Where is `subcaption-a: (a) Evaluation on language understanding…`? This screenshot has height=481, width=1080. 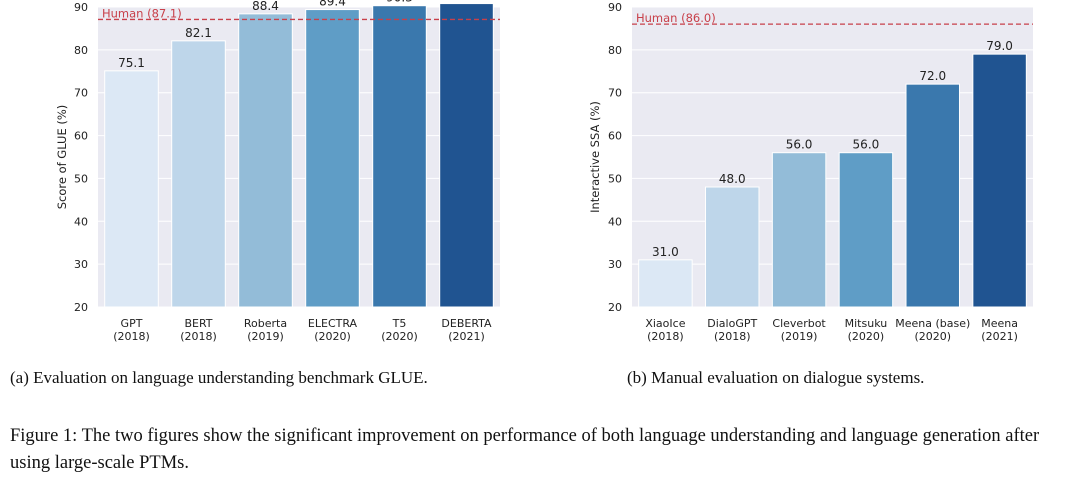
subcaption-a: (a) Evaluation on language understanding… is located at coordinates (219, 377).